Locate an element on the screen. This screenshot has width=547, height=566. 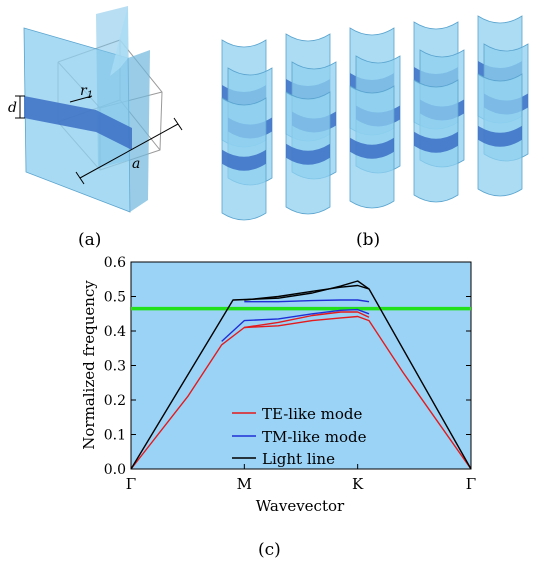
radius-label: r1 is located at coordinates (86, 92).